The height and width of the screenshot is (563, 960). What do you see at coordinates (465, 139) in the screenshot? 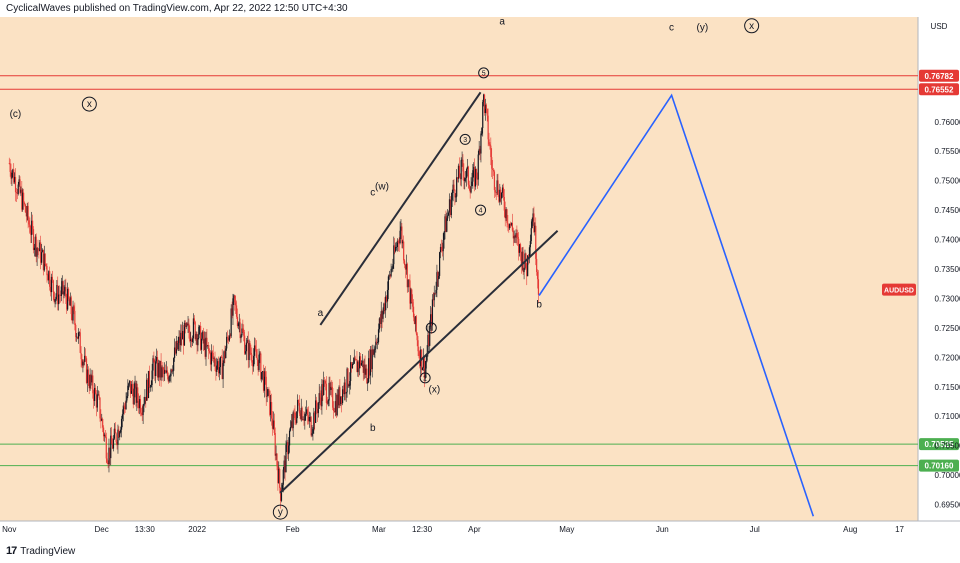
I see `wave-circle` at bounding box center [465, 139].